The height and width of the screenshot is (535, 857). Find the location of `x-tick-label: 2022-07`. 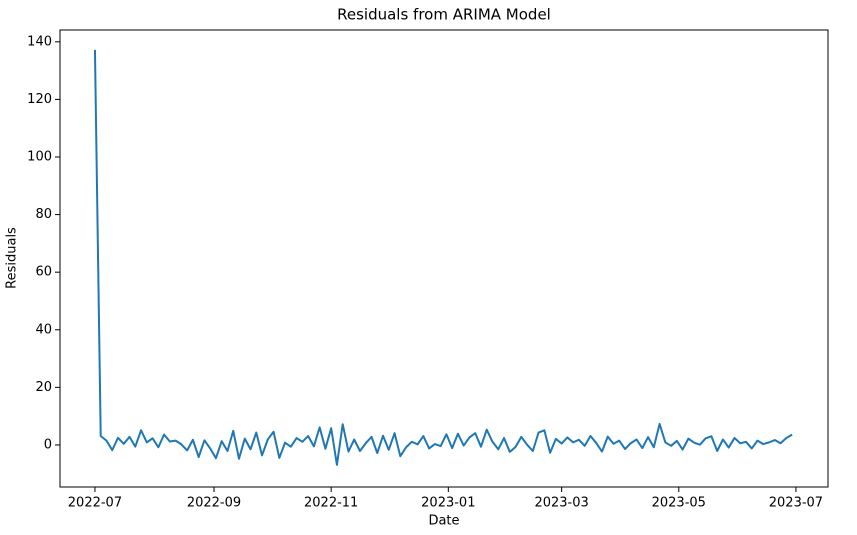

x-tick-label: 2022-07 is located at coordinates (95, 503).